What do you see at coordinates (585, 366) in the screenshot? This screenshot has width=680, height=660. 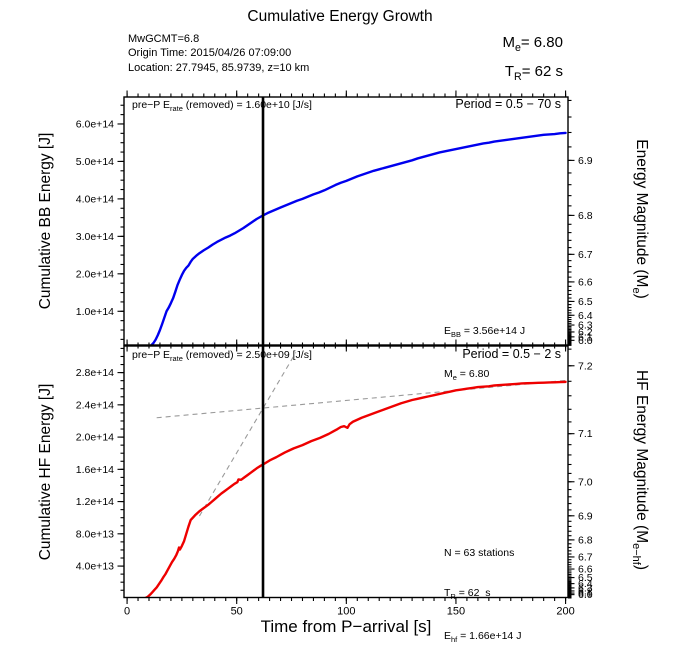 I see `magnitude-tick-label: 7.2` at bounding box center [585, 366].